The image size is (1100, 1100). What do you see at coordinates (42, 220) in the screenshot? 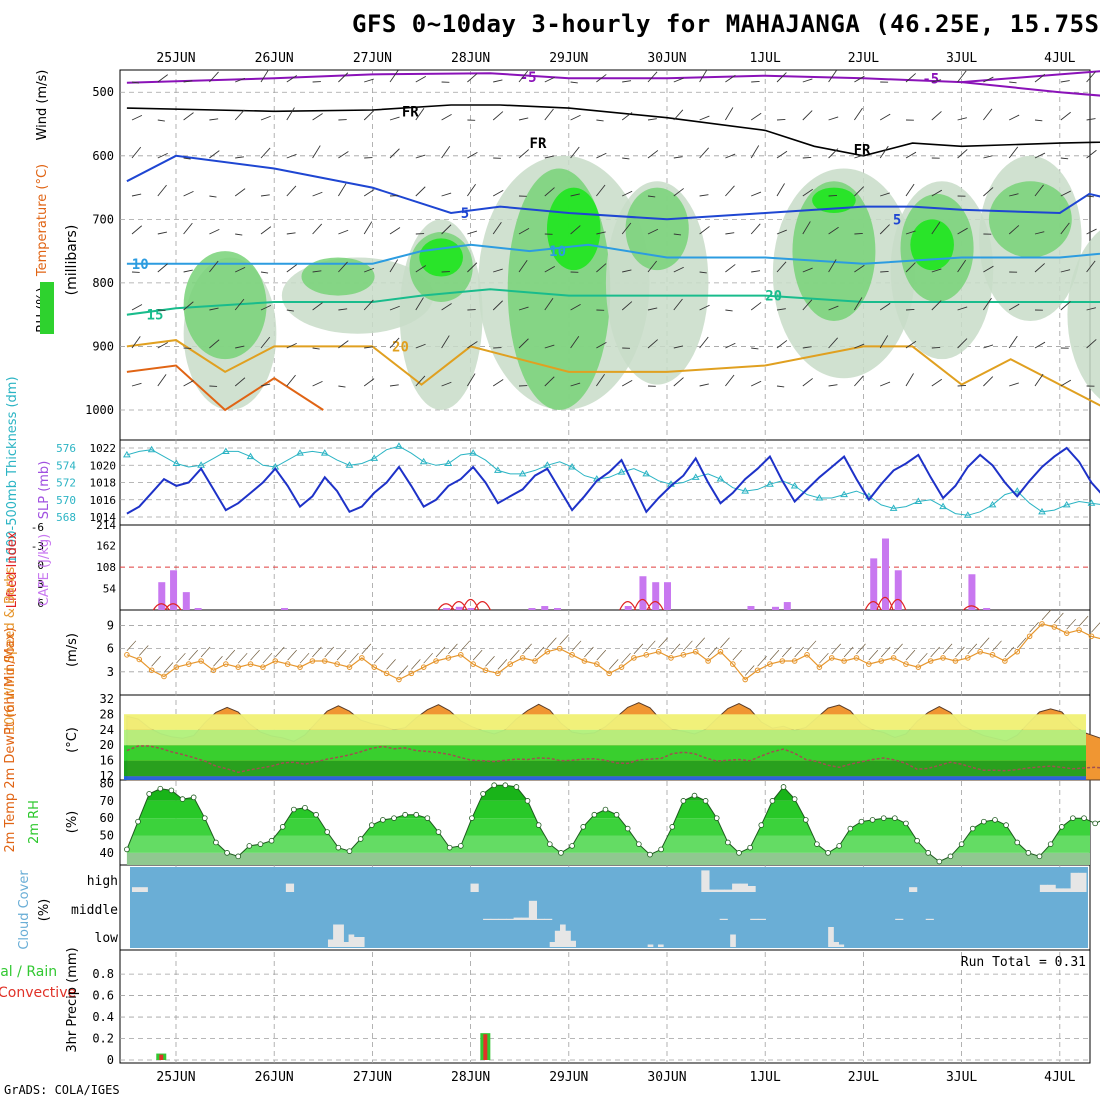
I see `temperature-axis-label: Temperature (°C)` at bounding box center [42, 220].